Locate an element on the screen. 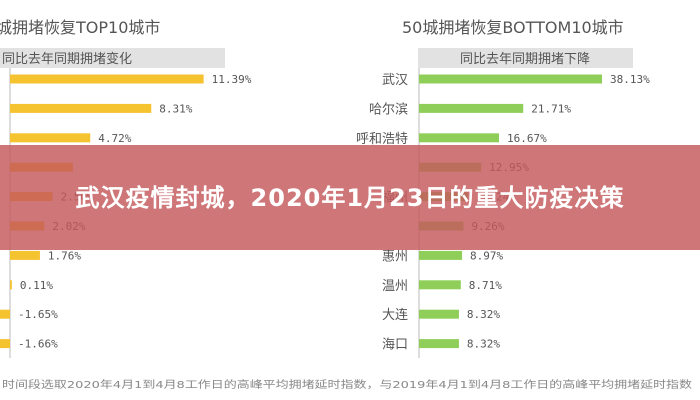 Image resolution: width=700 pixels, height=400 pixels. bottom10-value-label: 38.13% is located at coordinates (630, 79).